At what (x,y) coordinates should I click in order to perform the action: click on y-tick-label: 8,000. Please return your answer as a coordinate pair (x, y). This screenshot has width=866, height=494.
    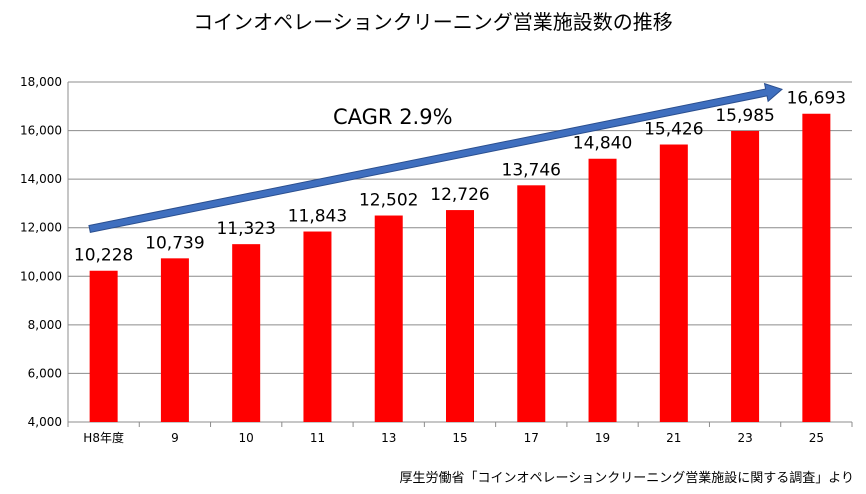
    Looking at the image, I should click on (45, 325).